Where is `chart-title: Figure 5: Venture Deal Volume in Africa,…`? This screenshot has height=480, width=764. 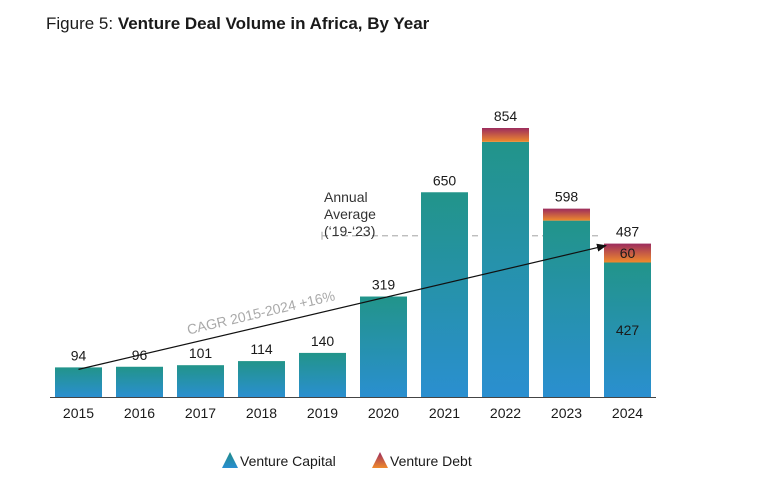
chart-title: Figure 5: Venture Deal Volume in Africa,… is located at coordinates (237, 24).